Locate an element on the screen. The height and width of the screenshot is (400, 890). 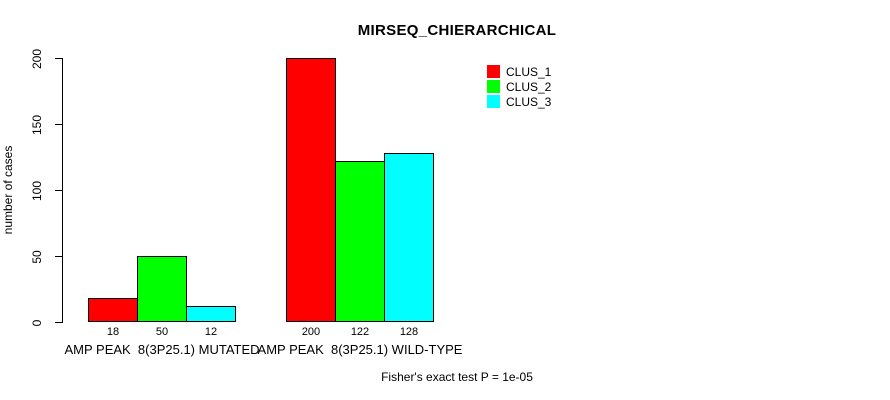
y-axis-tick-label: 0 is located at coordinates (37, 322).